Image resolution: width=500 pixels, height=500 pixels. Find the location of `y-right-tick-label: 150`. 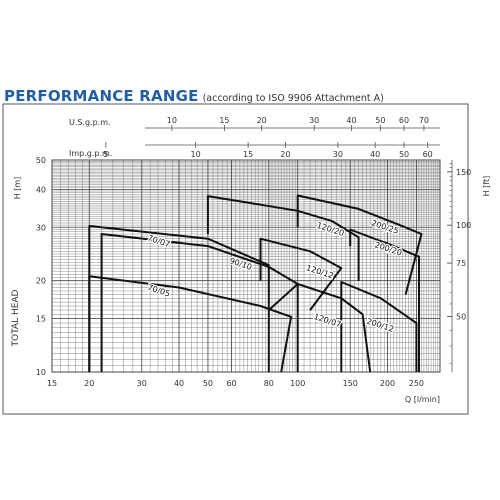

y-right-tick-label: 150 is located at coordinates (463, 172).